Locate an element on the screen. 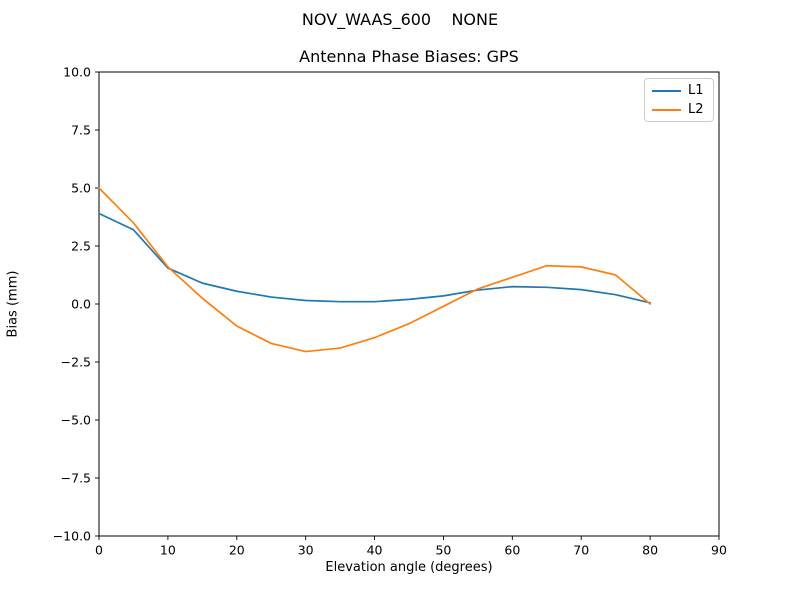  x-tick-label: 40 is located at coordinates (375, 550).